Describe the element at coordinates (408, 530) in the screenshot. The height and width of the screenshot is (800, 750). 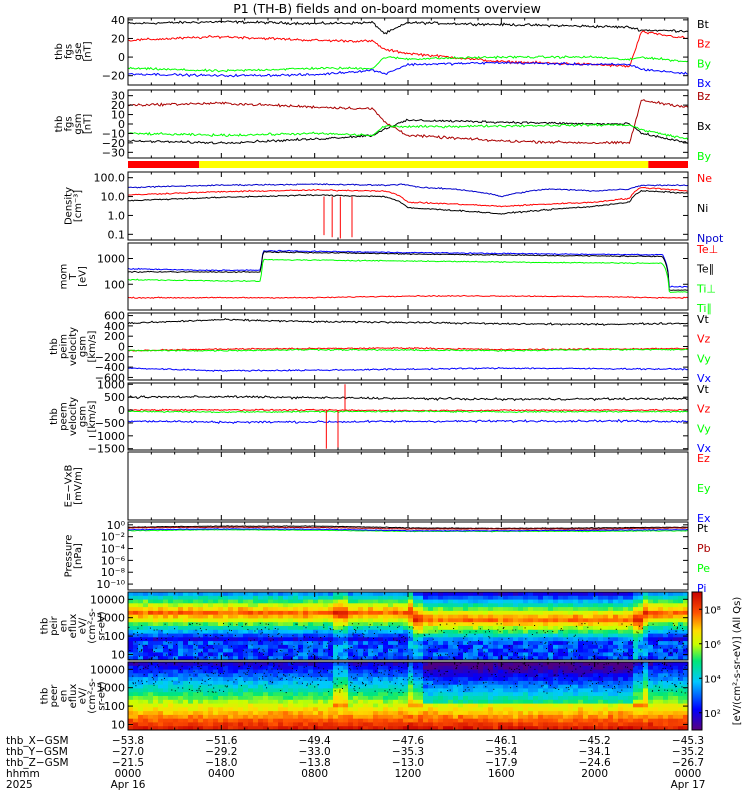
I see `series-line-blue` at that location.